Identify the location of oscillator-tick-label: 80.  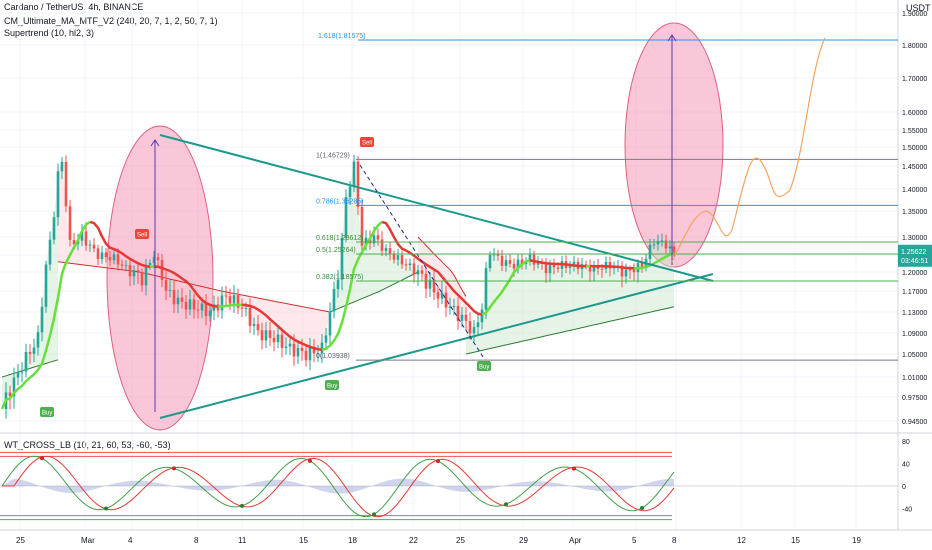
(906, 442).